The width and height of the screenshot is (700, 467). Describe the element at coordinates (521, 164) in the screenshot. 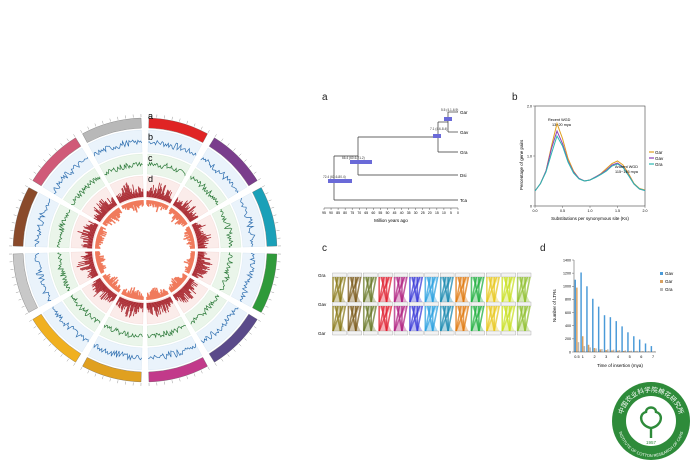

I see `ks-ylabel: Percentage of gene pairs` at that location.